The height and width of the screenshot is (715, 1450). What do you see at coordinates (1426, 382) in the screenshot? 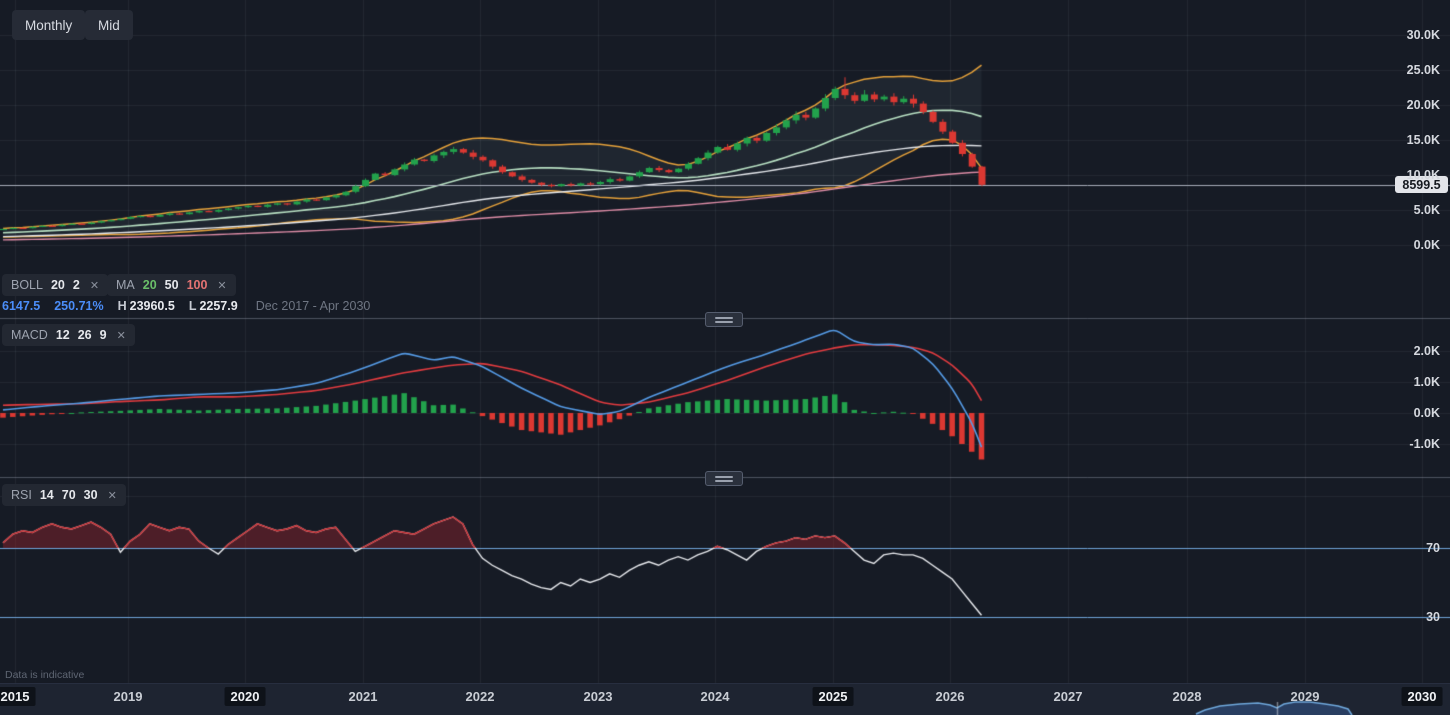
I see `macd-axis-tick: 1.0K` at bounding box center [1426, 382].